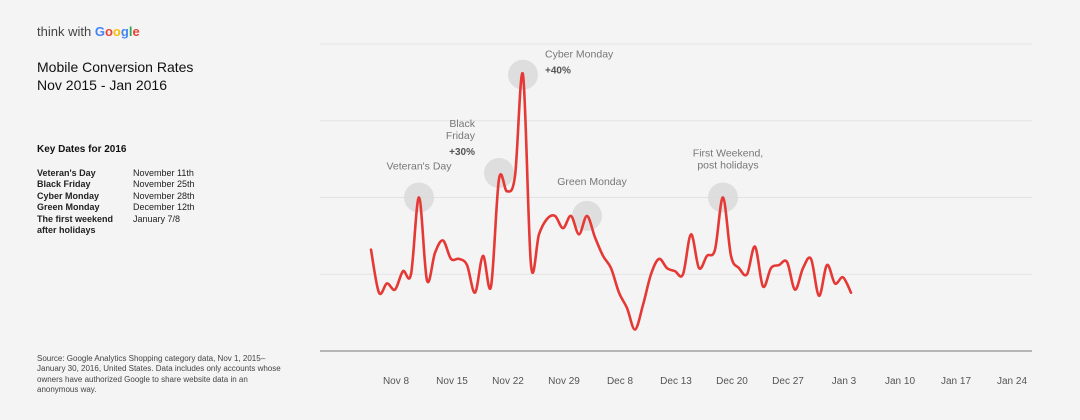  What do you see at coordinates (68, 207) in the screenshot?
I see `key-date-label: Green Monday` at bounding box center [68, 207].